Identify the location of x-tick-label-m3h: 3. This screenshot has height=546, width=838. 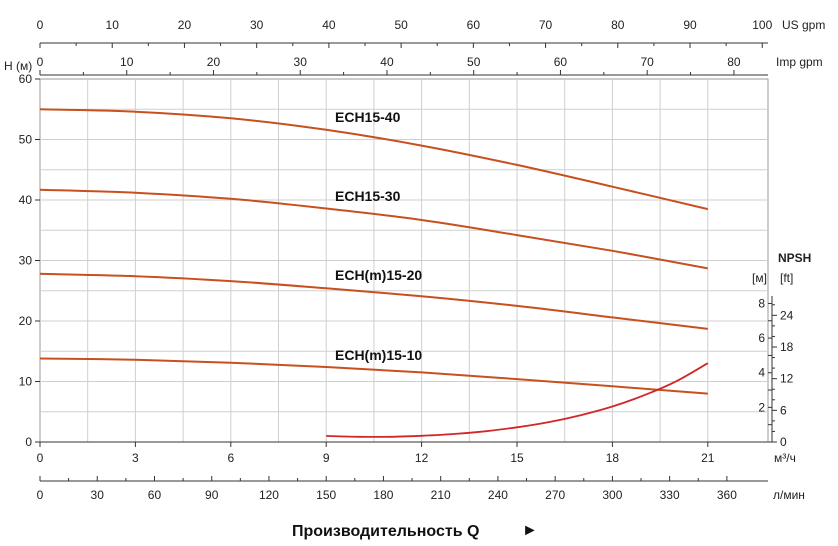
(135, 458).